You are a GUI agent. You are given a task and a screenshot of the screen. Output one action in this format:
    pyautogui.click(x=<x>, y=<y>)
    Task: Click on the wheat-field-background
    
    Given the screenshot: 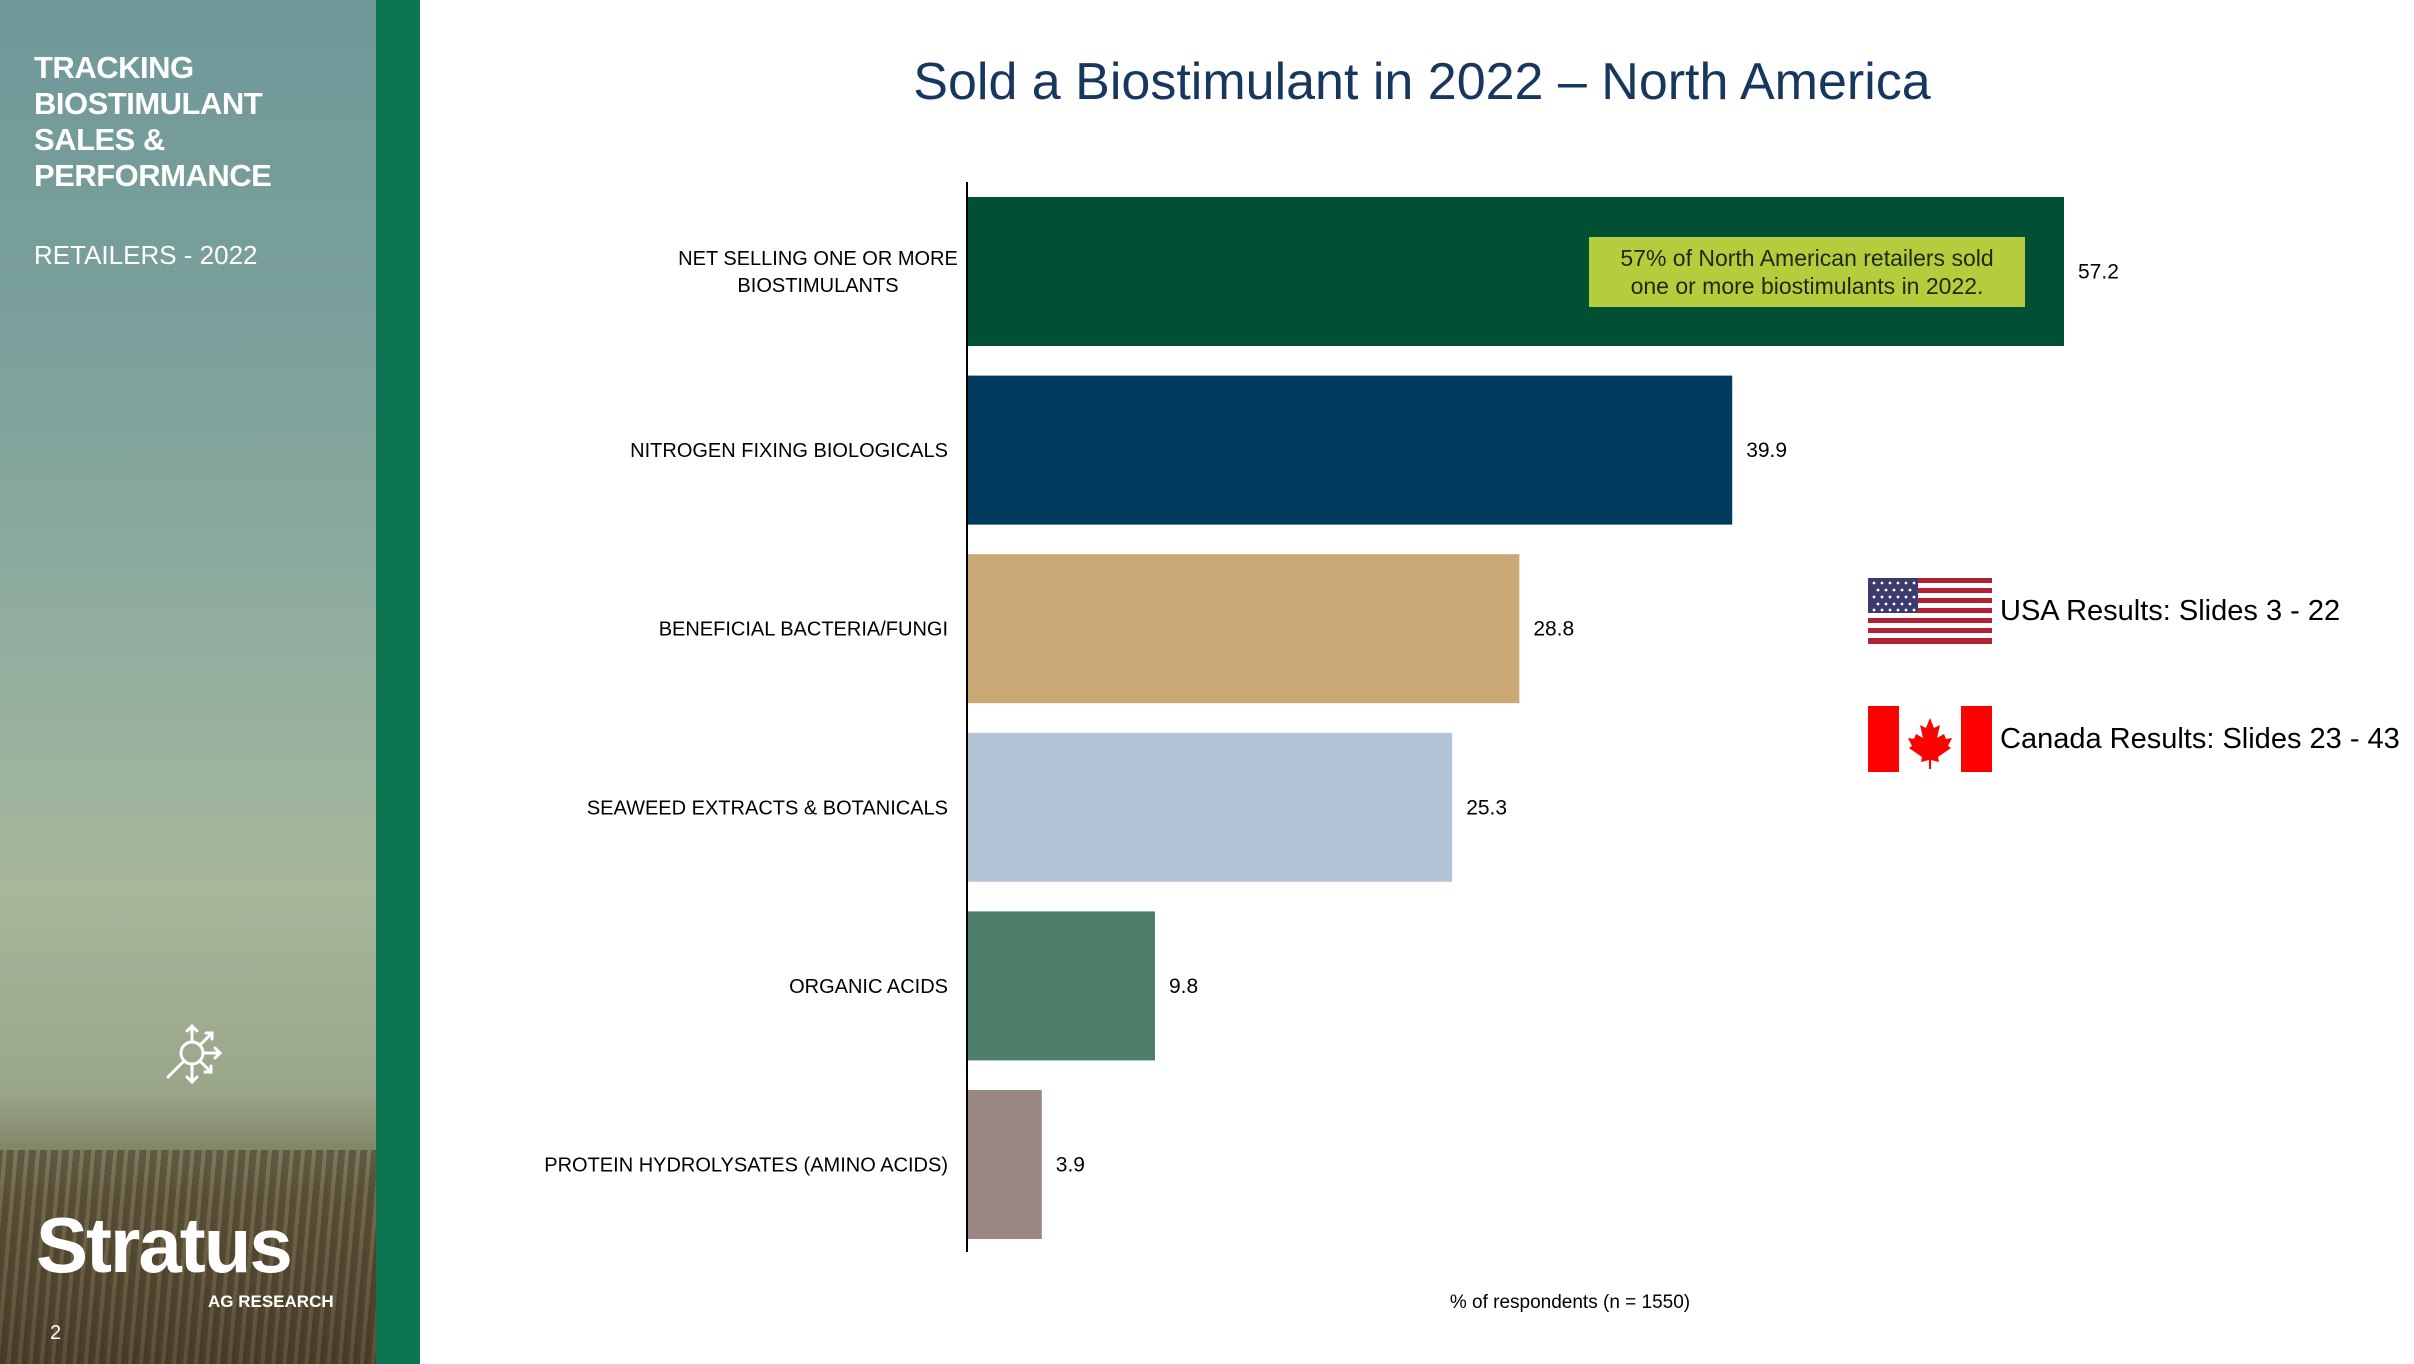 What is the action you would take?
    pyautogui.click(x=188, y=1257)
    